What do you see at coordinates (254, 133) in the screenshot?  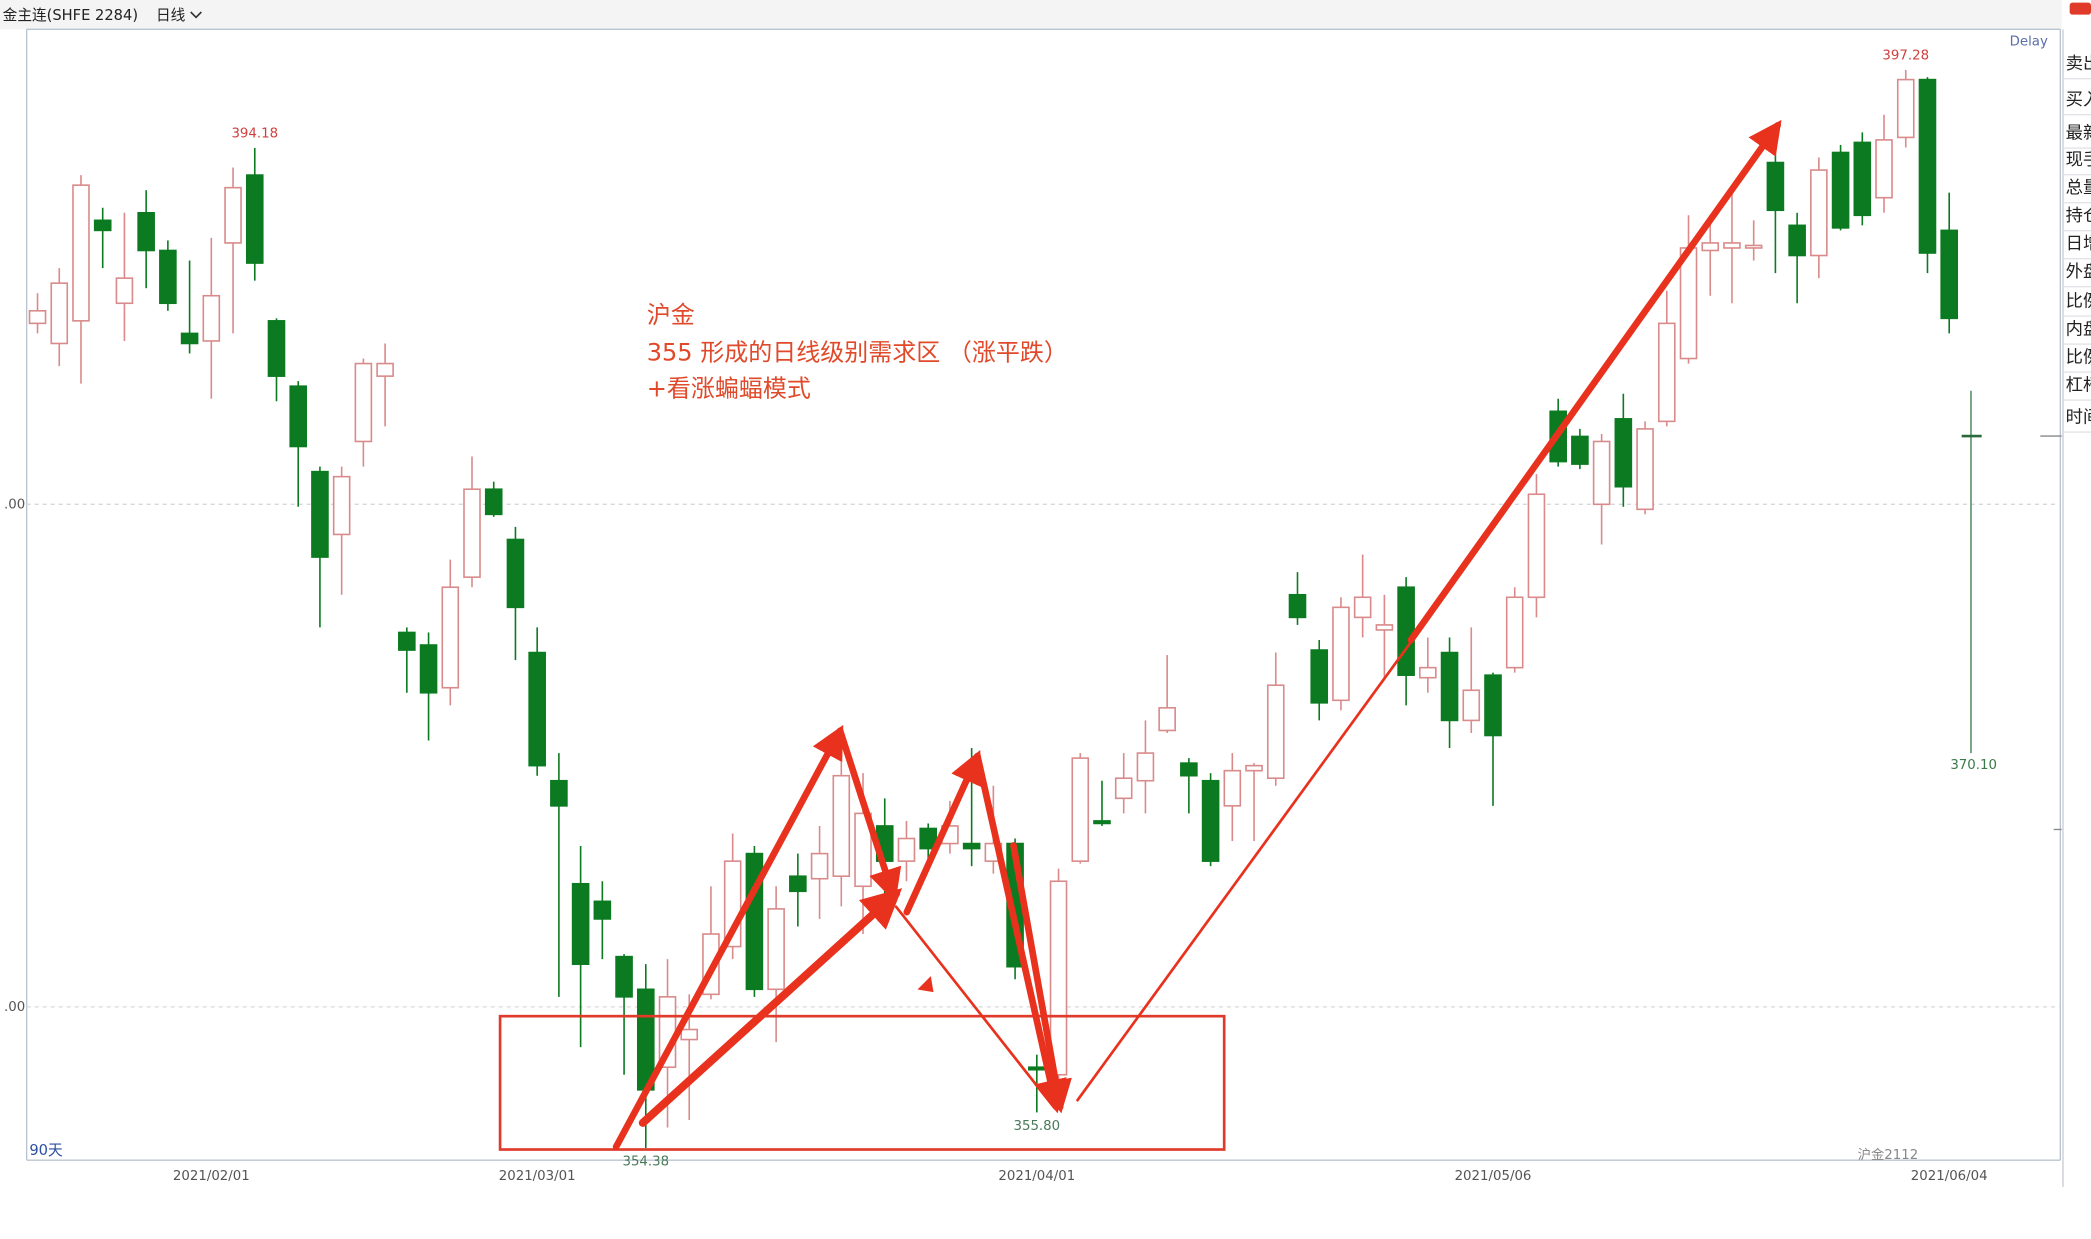 I see `high-label: 394.18` at bounding box center [254, 133].